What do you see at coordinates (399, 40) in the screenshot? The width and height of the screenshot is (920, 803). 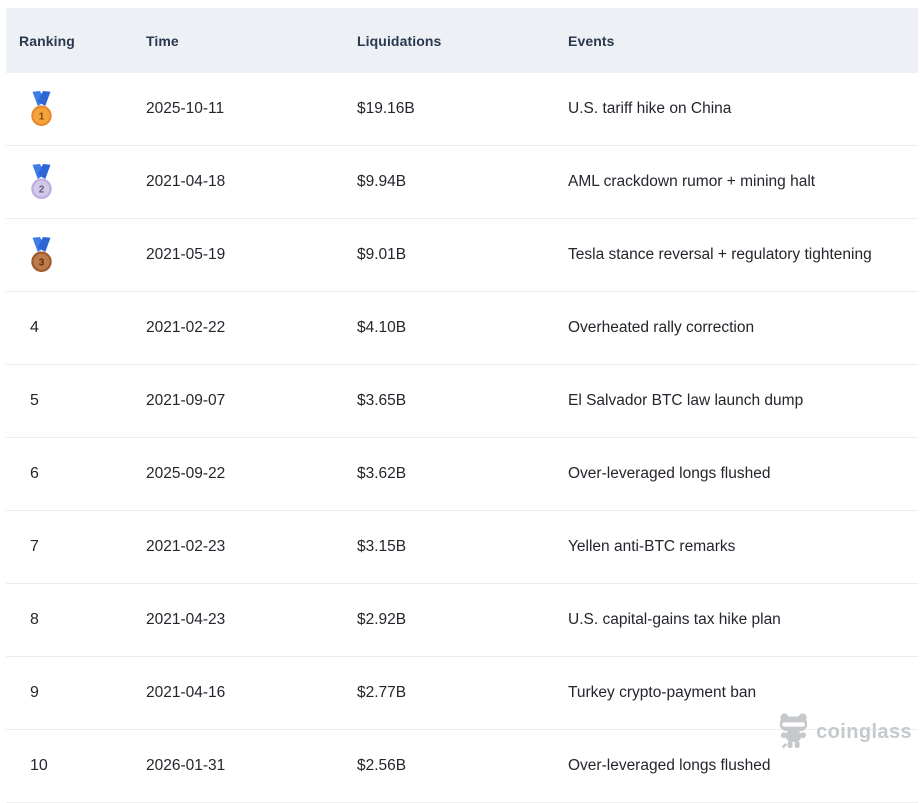 I see `column-header-liquidations: Liquidations` at bounding box center [399, 40].